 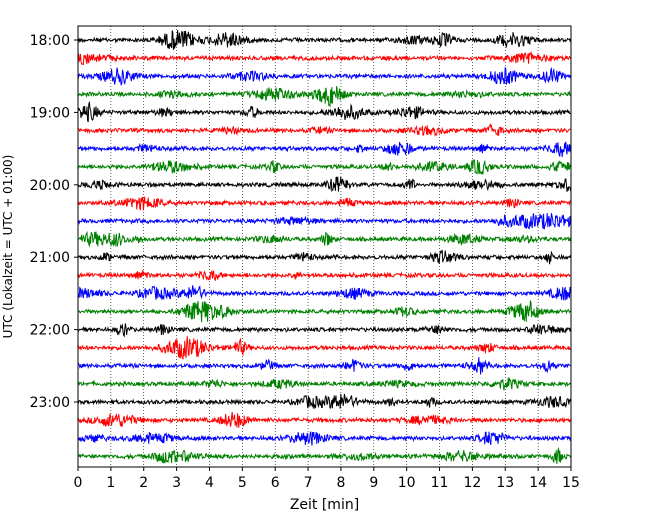 I want to click on trace-2030, so click(x=324, y=221).